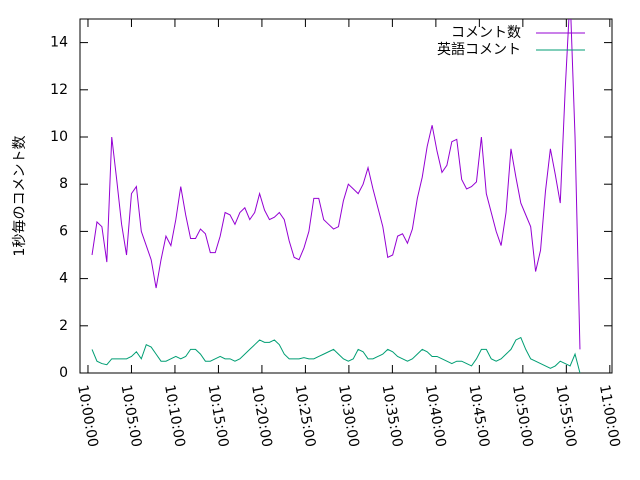 The image size is (640, 480). Describe the element at coordinates (59, 90) in the screenshot. I see `y-tick-label: 12` at that location.